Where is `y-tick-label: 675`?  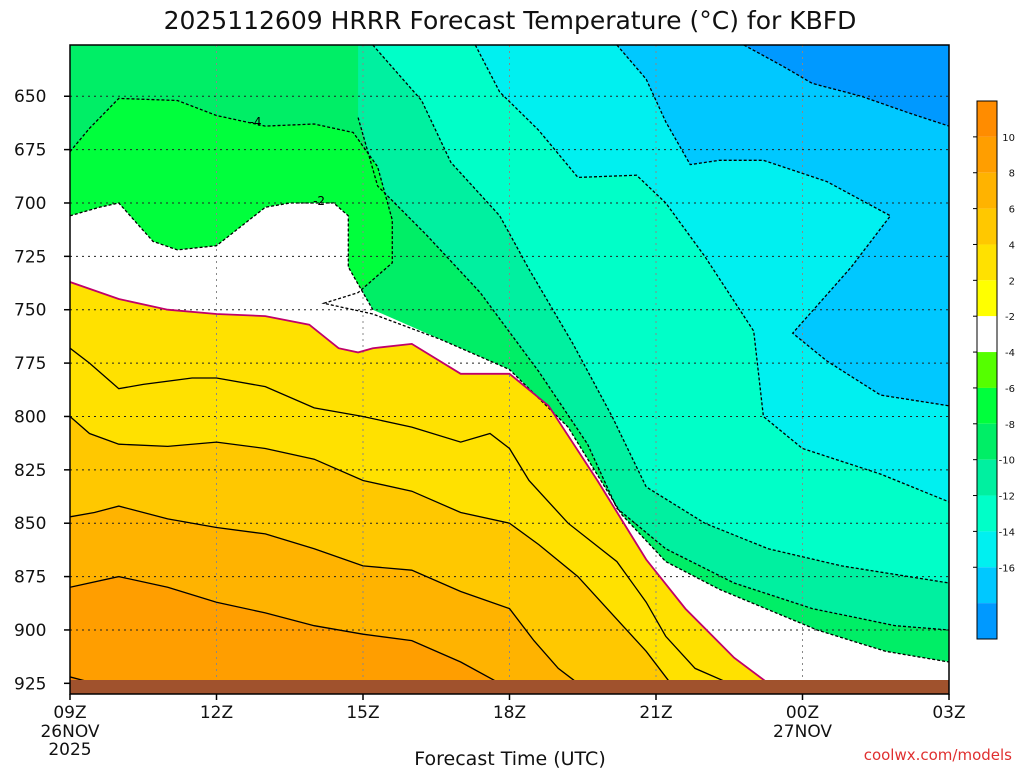
y-tick-label: 675 is located at coordinates (30, 151).